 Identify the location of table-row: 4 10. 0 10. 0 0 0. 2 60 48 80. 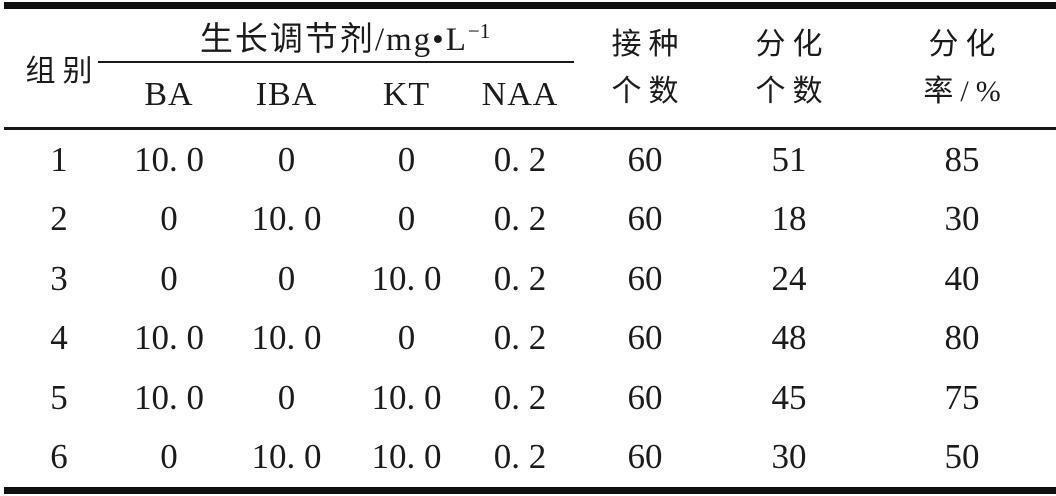
(530, 337).